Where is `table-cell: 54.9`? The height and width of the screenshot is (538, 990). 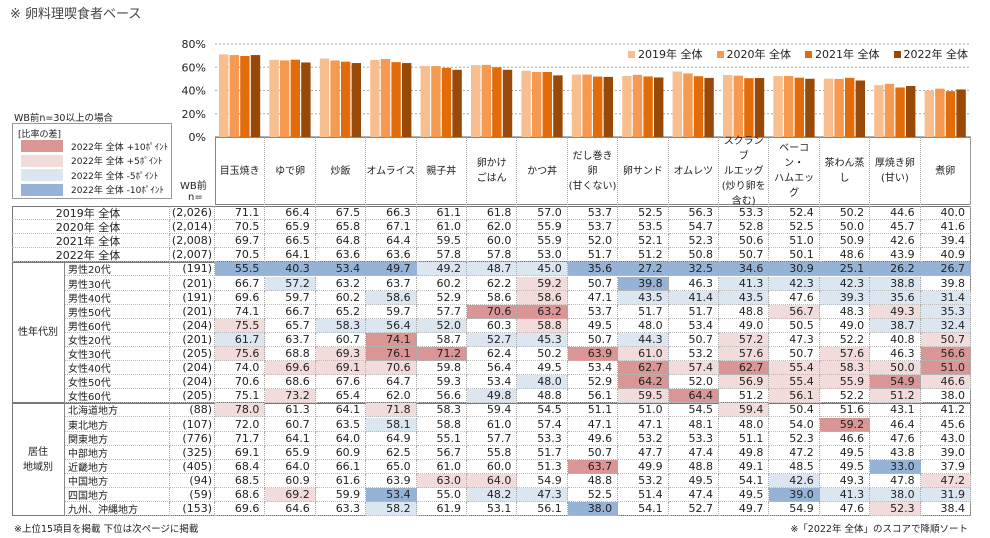 table-cell: 54.9 is located at coordinates (895, 382).